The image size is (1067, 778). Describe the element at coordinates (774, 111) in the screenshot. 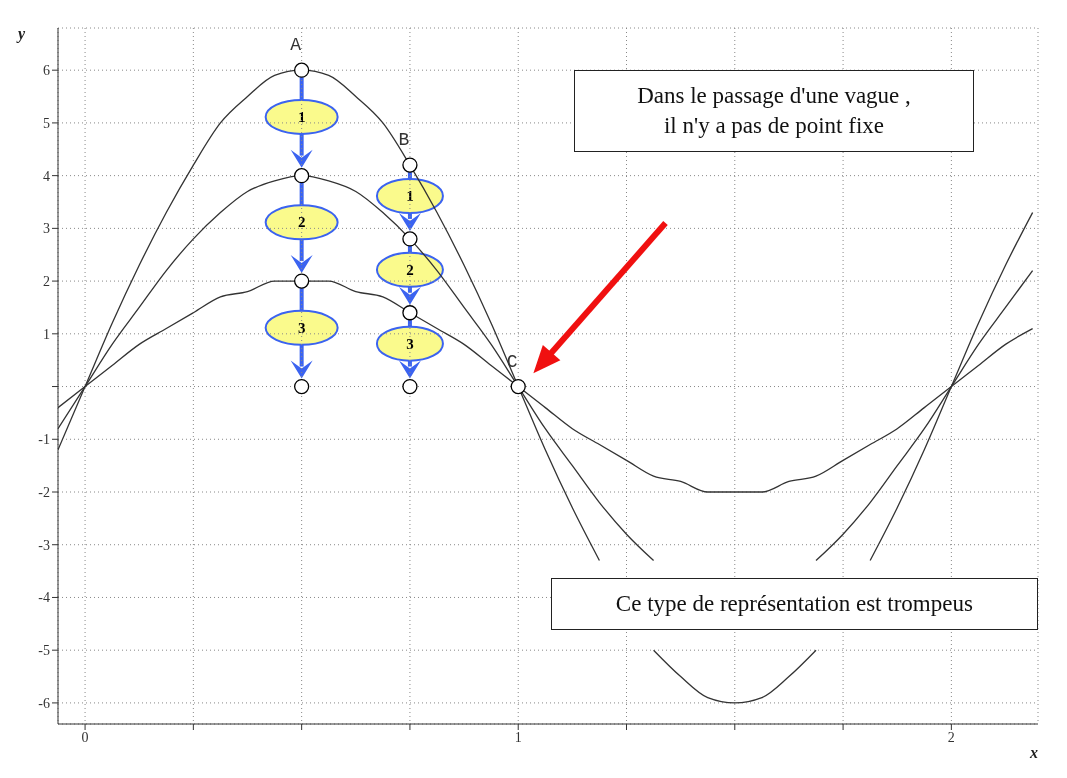

I see `text-box: Dans le passage d'une vague , il n'y a pas de point fixe` at that location.